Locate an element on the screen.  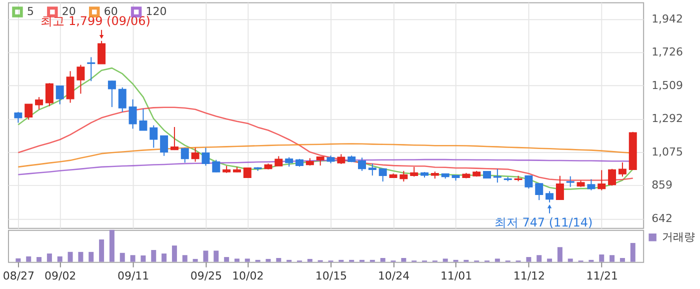
legend-label: 5 is located at coordinates (30, 11).